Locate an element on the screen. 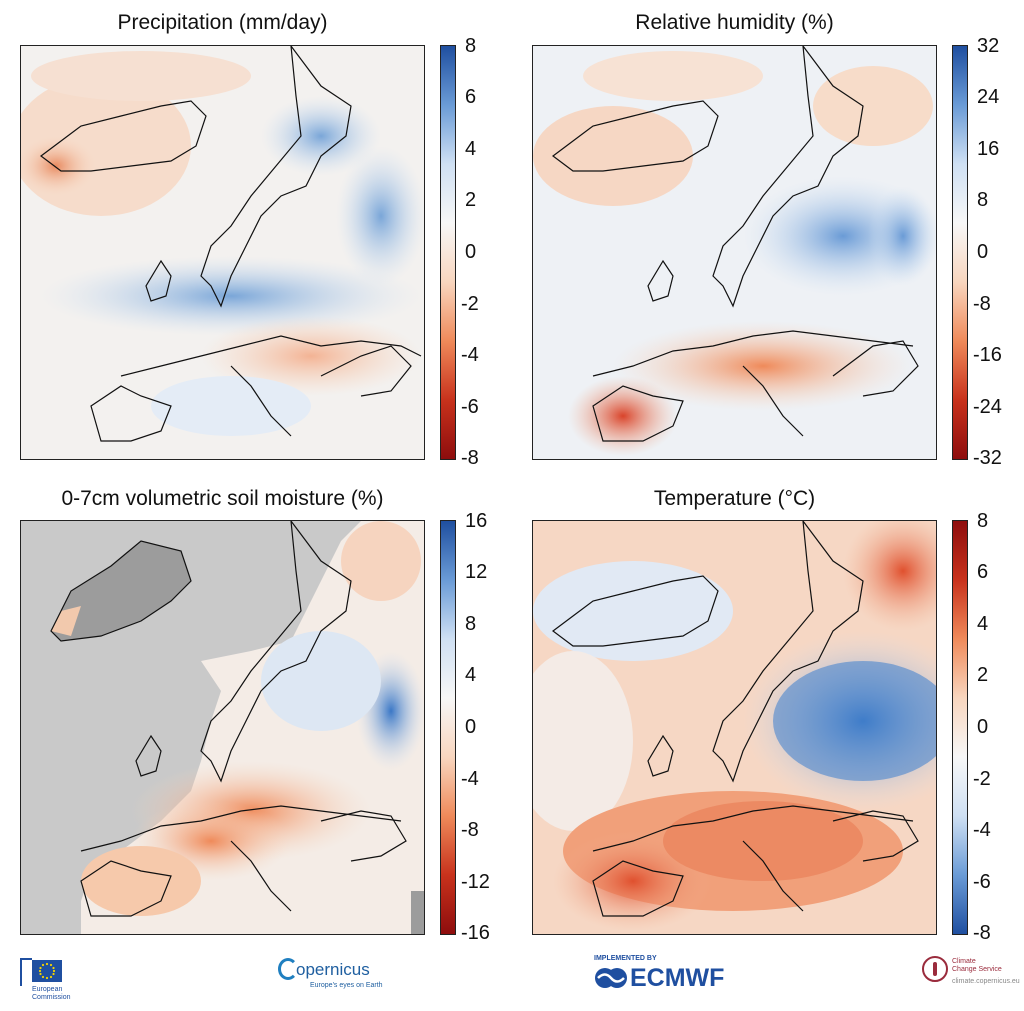  eu-label-line2: Commission is located at coordinates (51, 997).